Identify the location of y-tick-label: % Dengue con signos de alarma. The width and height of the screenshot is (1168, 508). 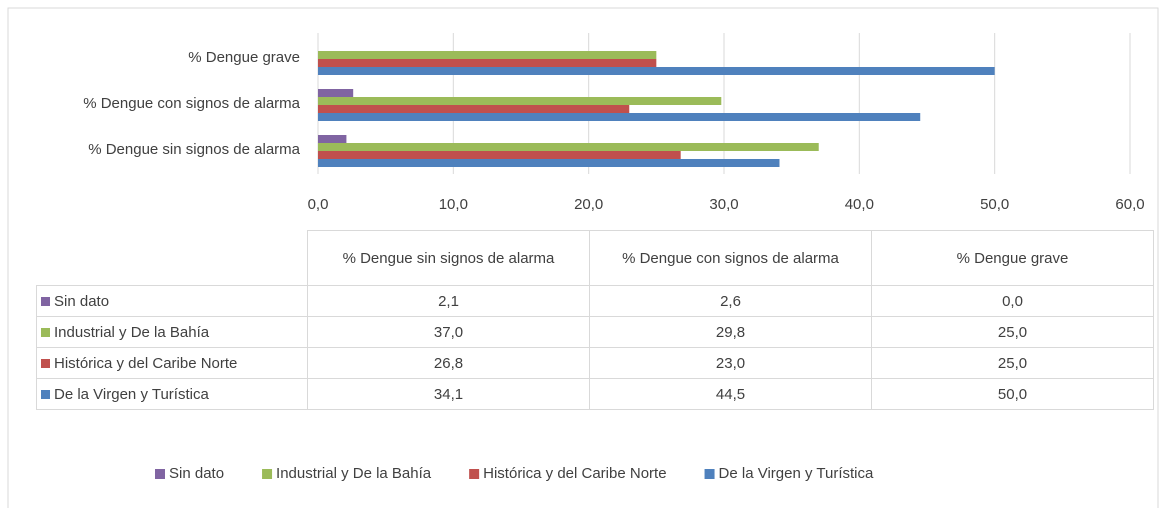
(191, 103).